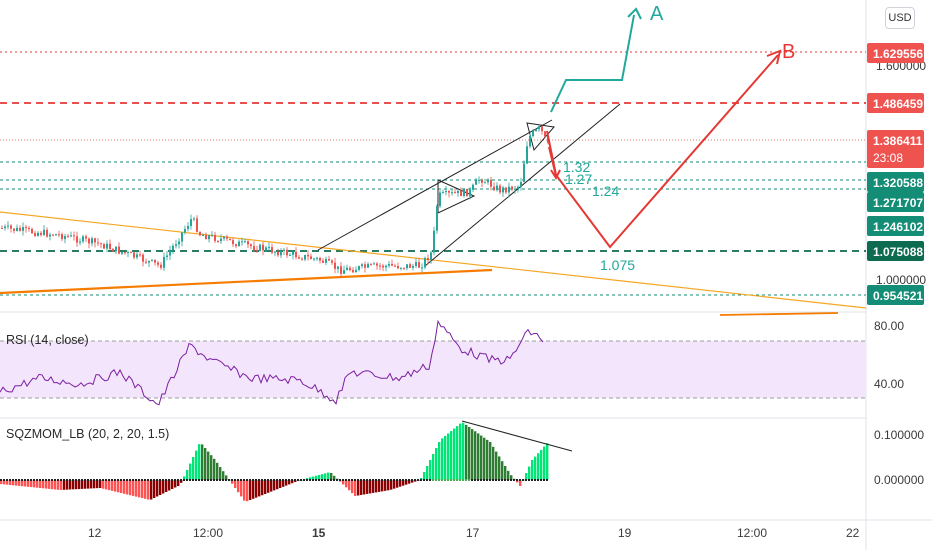 This screenshot has height=550, width=932. Describe the element at coordinates (592, 63) in the screenshot. I see `wave-a-projection` at that location.